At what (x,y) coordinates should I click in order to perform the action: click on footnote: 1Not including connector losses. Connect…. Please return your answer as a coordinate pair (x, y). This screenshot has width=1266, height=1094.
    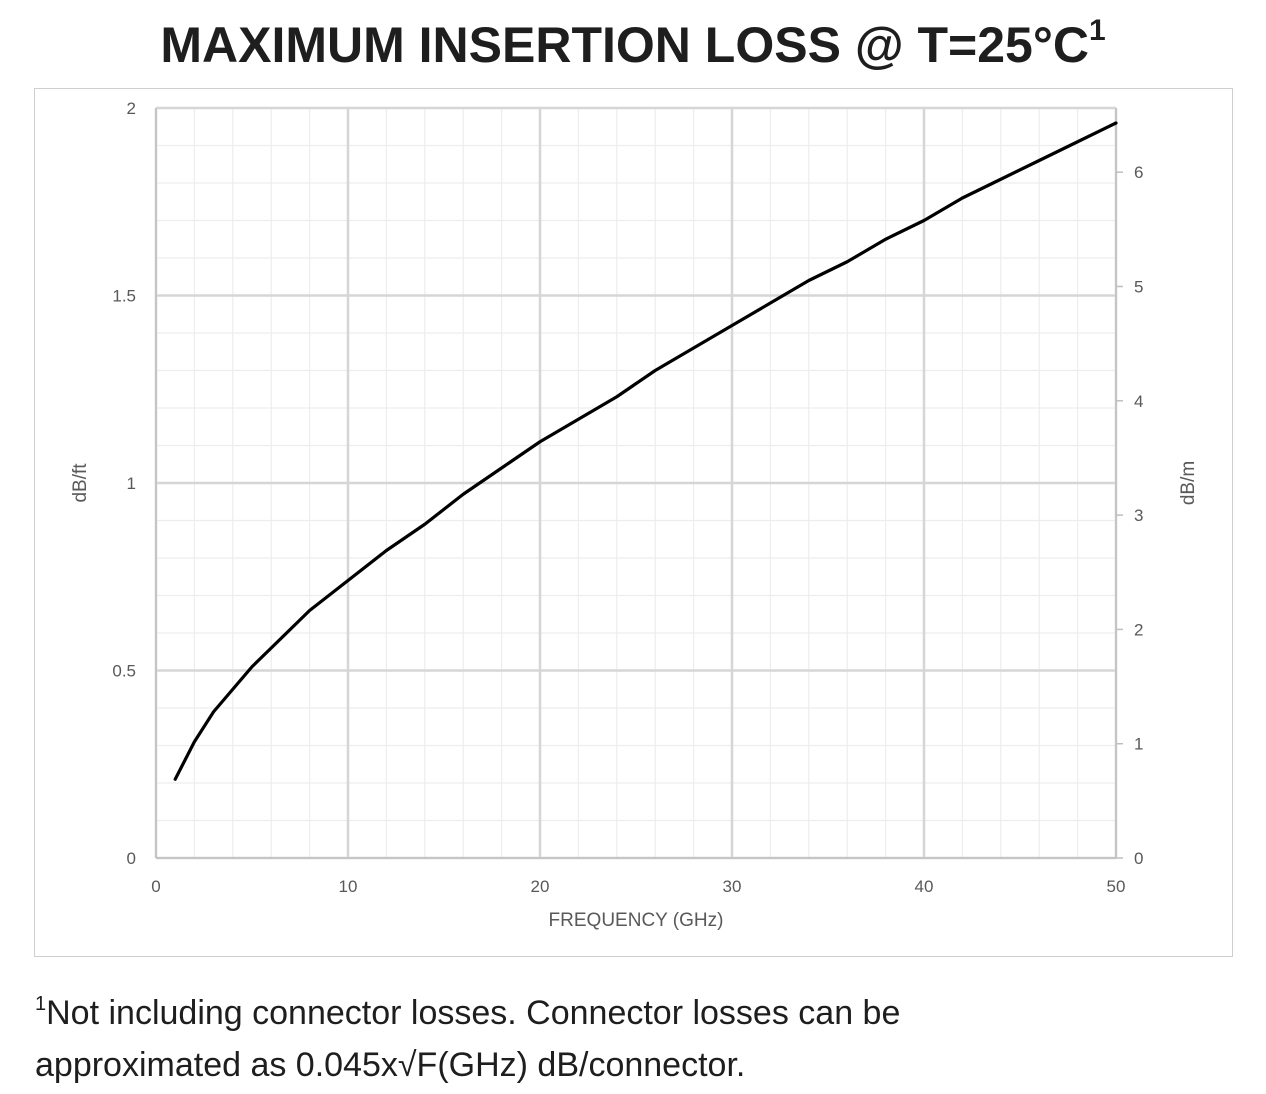
    Looking at the image, I should click on (635, 1034).